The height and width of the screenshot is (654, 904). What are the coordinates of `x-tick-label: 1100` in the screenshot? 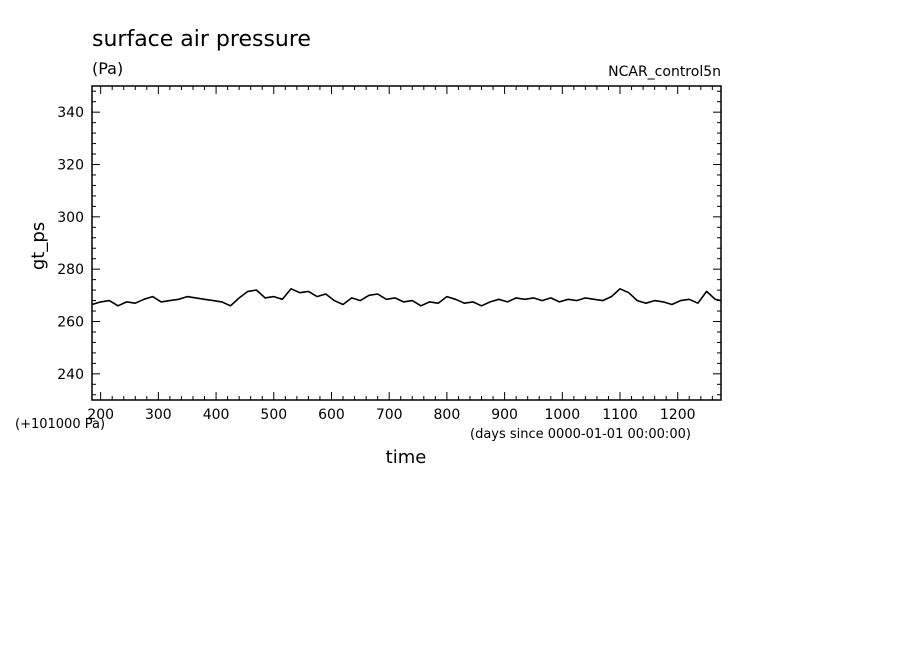 It's located at (620, 415).